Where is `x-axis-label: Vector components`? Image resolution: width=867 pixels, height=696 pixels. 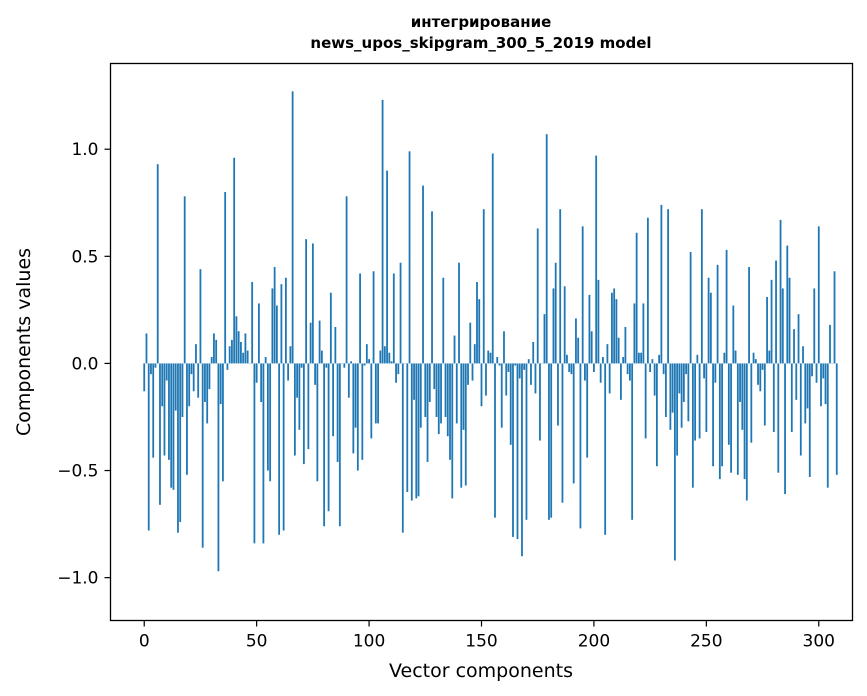 x-axis-label: Vector components is located at coordinates (481, 671).